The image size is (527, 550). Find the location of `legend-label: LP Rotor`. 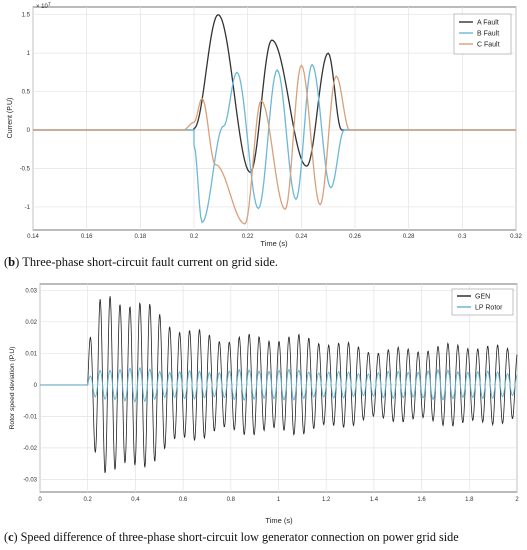

legend-label: LP Rotor is located at coordinates (489, 308).